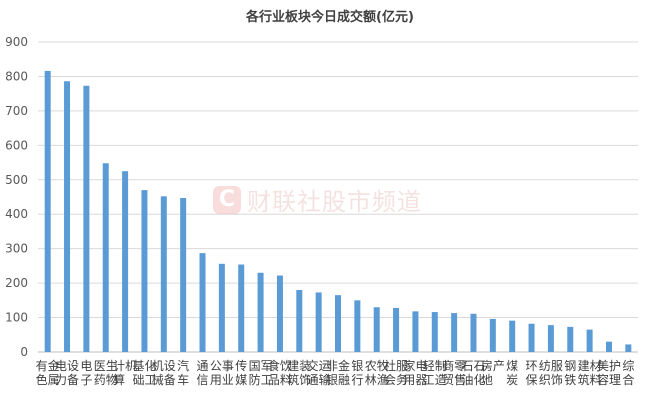 Image resolution: width=660 pixels, height=416 pixels. I want to click on x-tick-char: 服, so click(557, 366).